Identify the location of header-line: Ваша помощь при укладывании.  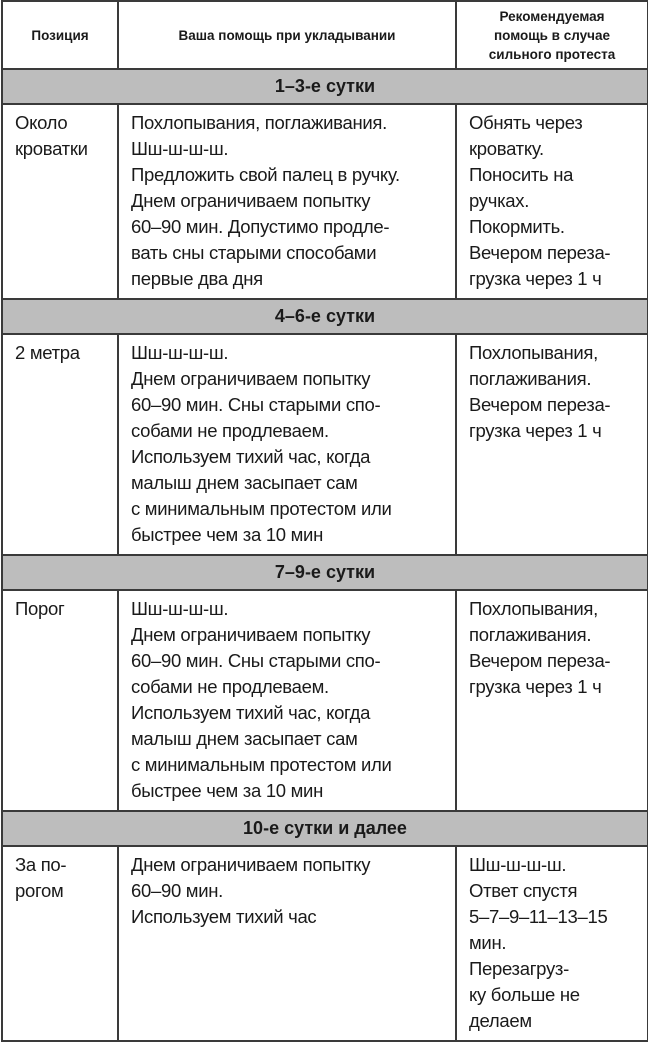
(287, 35).